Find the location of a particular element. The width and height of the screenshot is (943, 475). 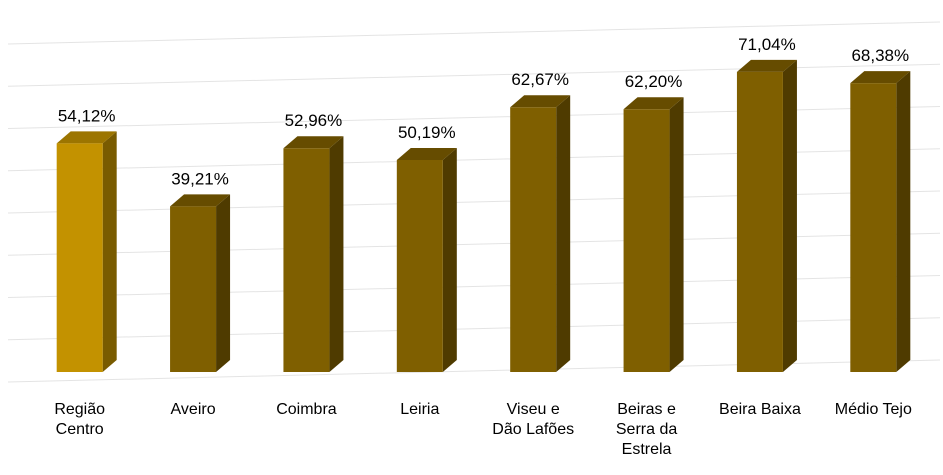

data-label: 62,67% is located at coordinates (540, 79).